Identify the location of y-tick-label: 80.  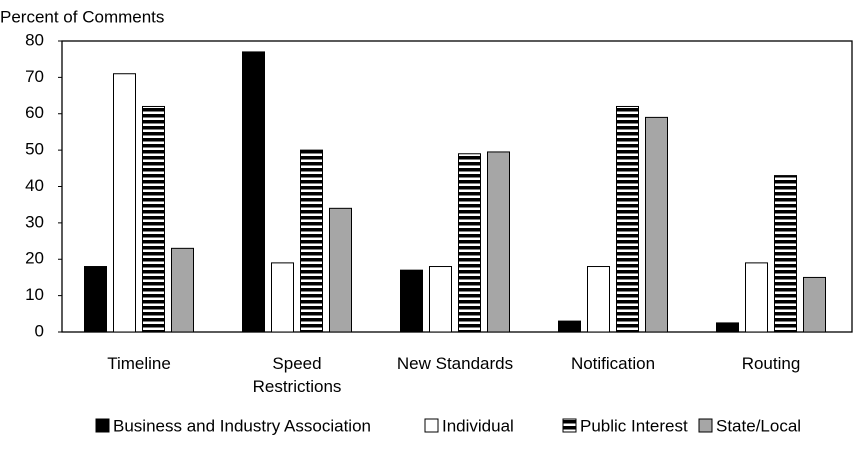
(34, 39).